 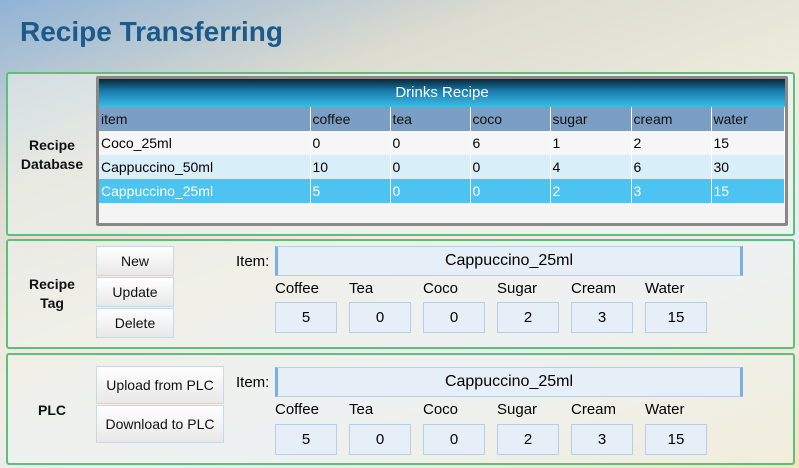 I want to click on table-row: Cappuccino_25ml 5 0 0 2 3 15, so click(x=442, y=191).